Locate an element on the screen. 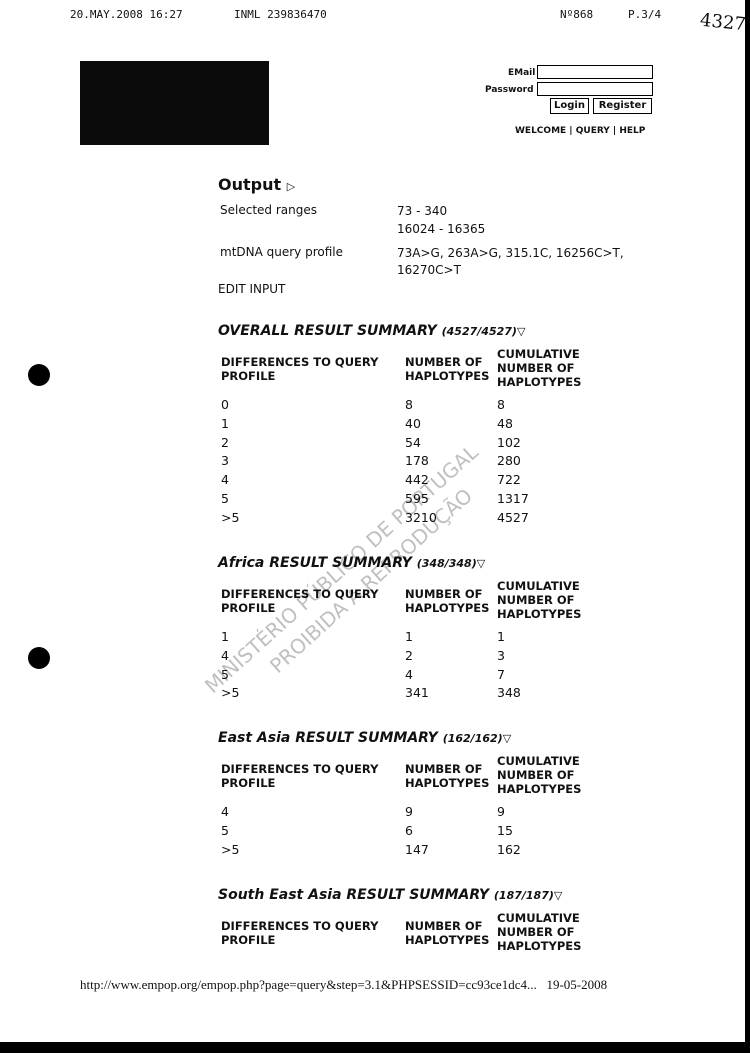 This screenshot has width=750, height=1053. watermark: PROIBIDA A REPRODUÇÃO is located at coordinates (371, 580).